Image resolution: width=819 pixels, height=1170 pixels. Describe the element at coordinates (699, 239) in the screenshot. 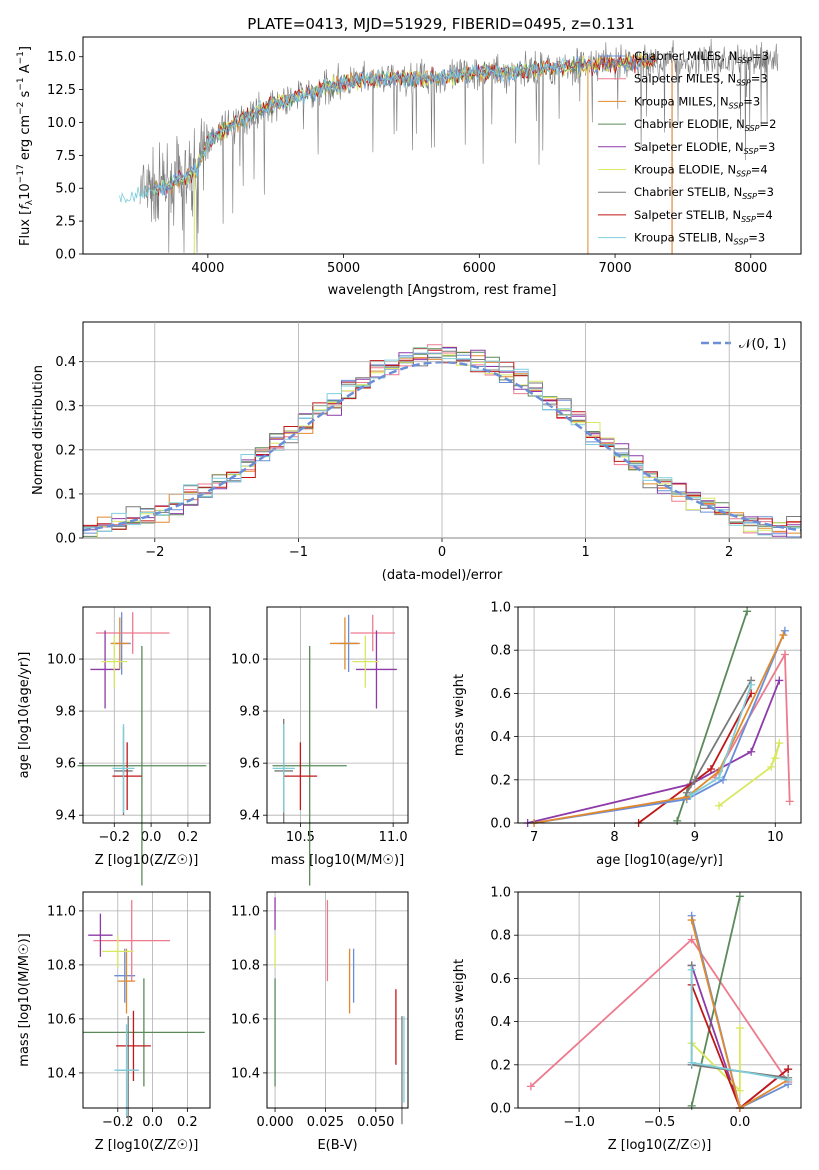

I see `legend-entry-label: Kroupa STELIB, NSSP=3` at that location.